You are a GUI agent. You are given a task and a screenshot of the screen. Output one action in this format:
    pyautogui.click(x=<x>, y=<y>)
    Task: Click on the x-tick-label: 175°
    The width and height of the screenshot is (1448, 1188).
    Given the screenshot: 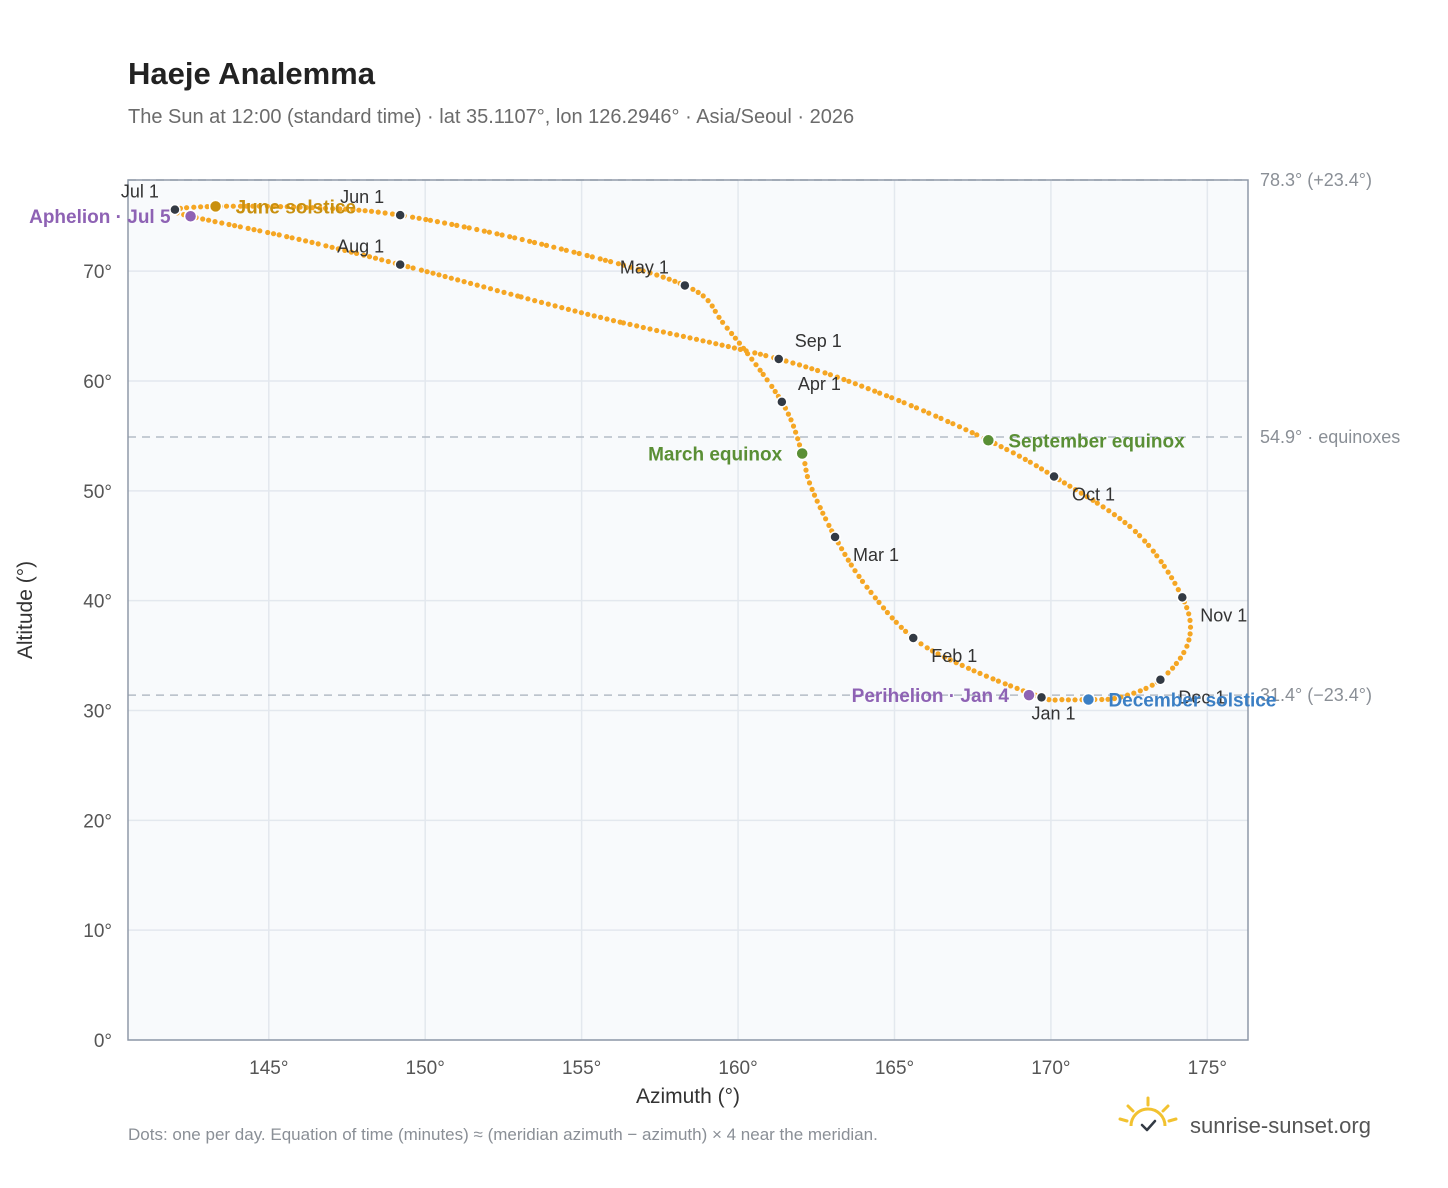 What is the action you would take?
    pyautogui.click(x=1207, y=1068)
    